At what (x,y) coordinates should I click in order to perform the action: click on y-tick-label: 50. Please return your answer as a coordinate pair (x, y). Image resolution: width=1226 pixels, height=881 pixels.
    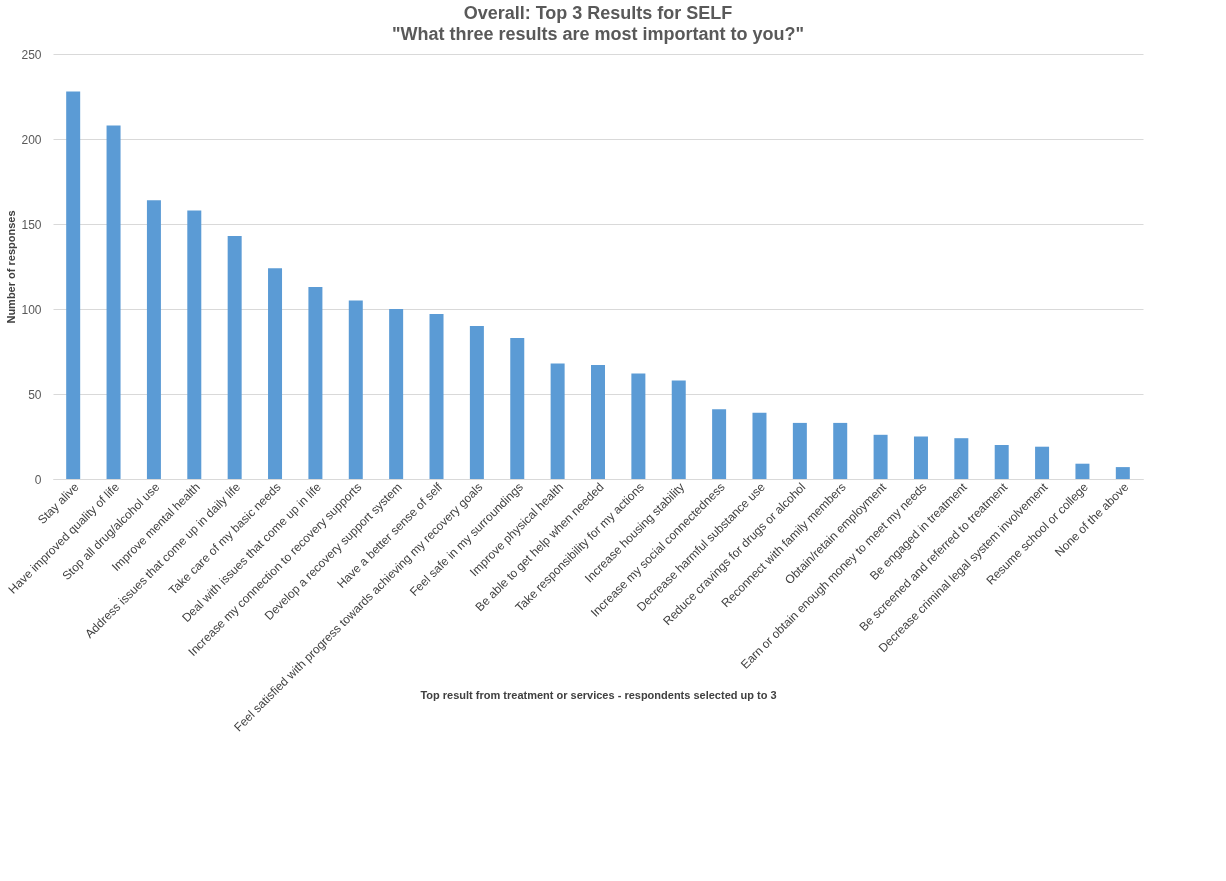
    Looking at the image, I should click on (35, 394).